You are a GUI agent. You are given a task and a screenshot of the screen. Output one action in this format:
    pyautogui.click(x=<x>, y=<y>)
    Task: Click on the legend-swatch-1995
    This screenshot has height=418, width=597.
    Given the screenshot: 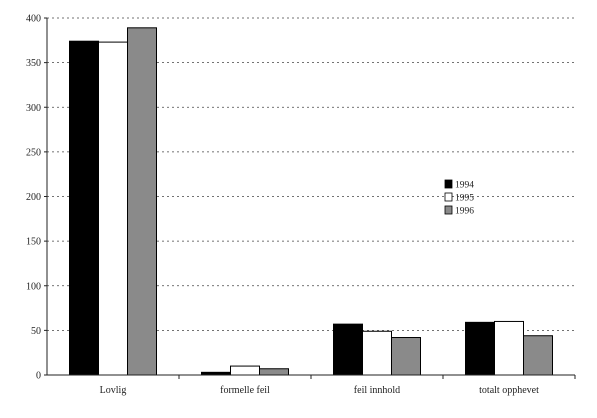 What is the action you would take?
    pyautogui.click(x=448, y=197)
    